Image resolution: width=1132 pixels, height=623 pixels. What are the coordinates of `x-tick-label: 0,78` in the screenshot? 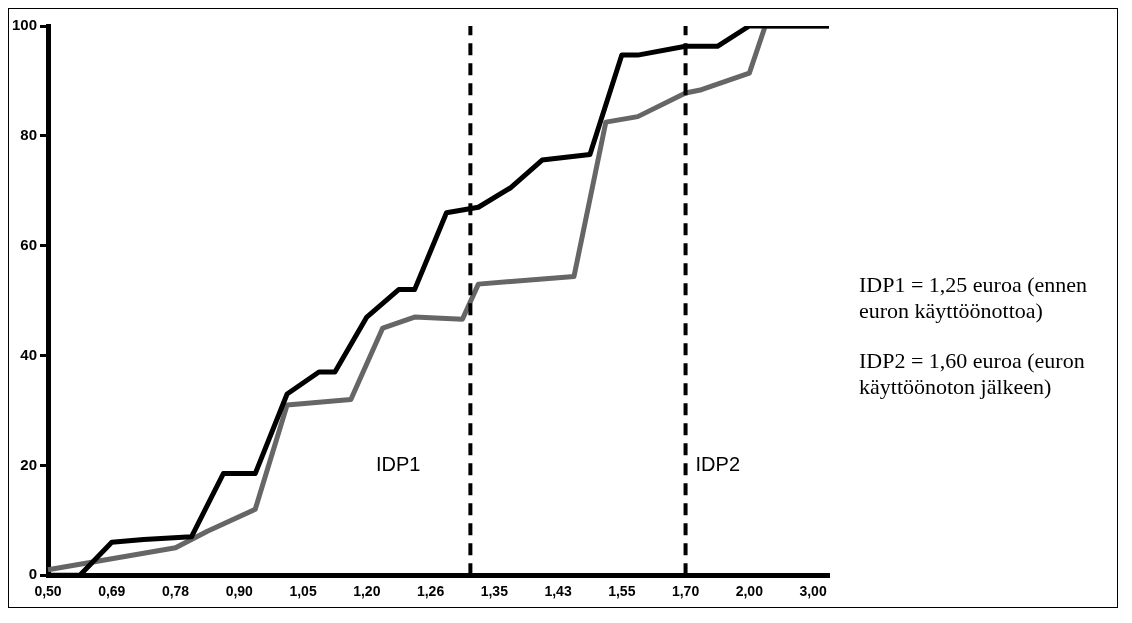 It's located at (175, 591).